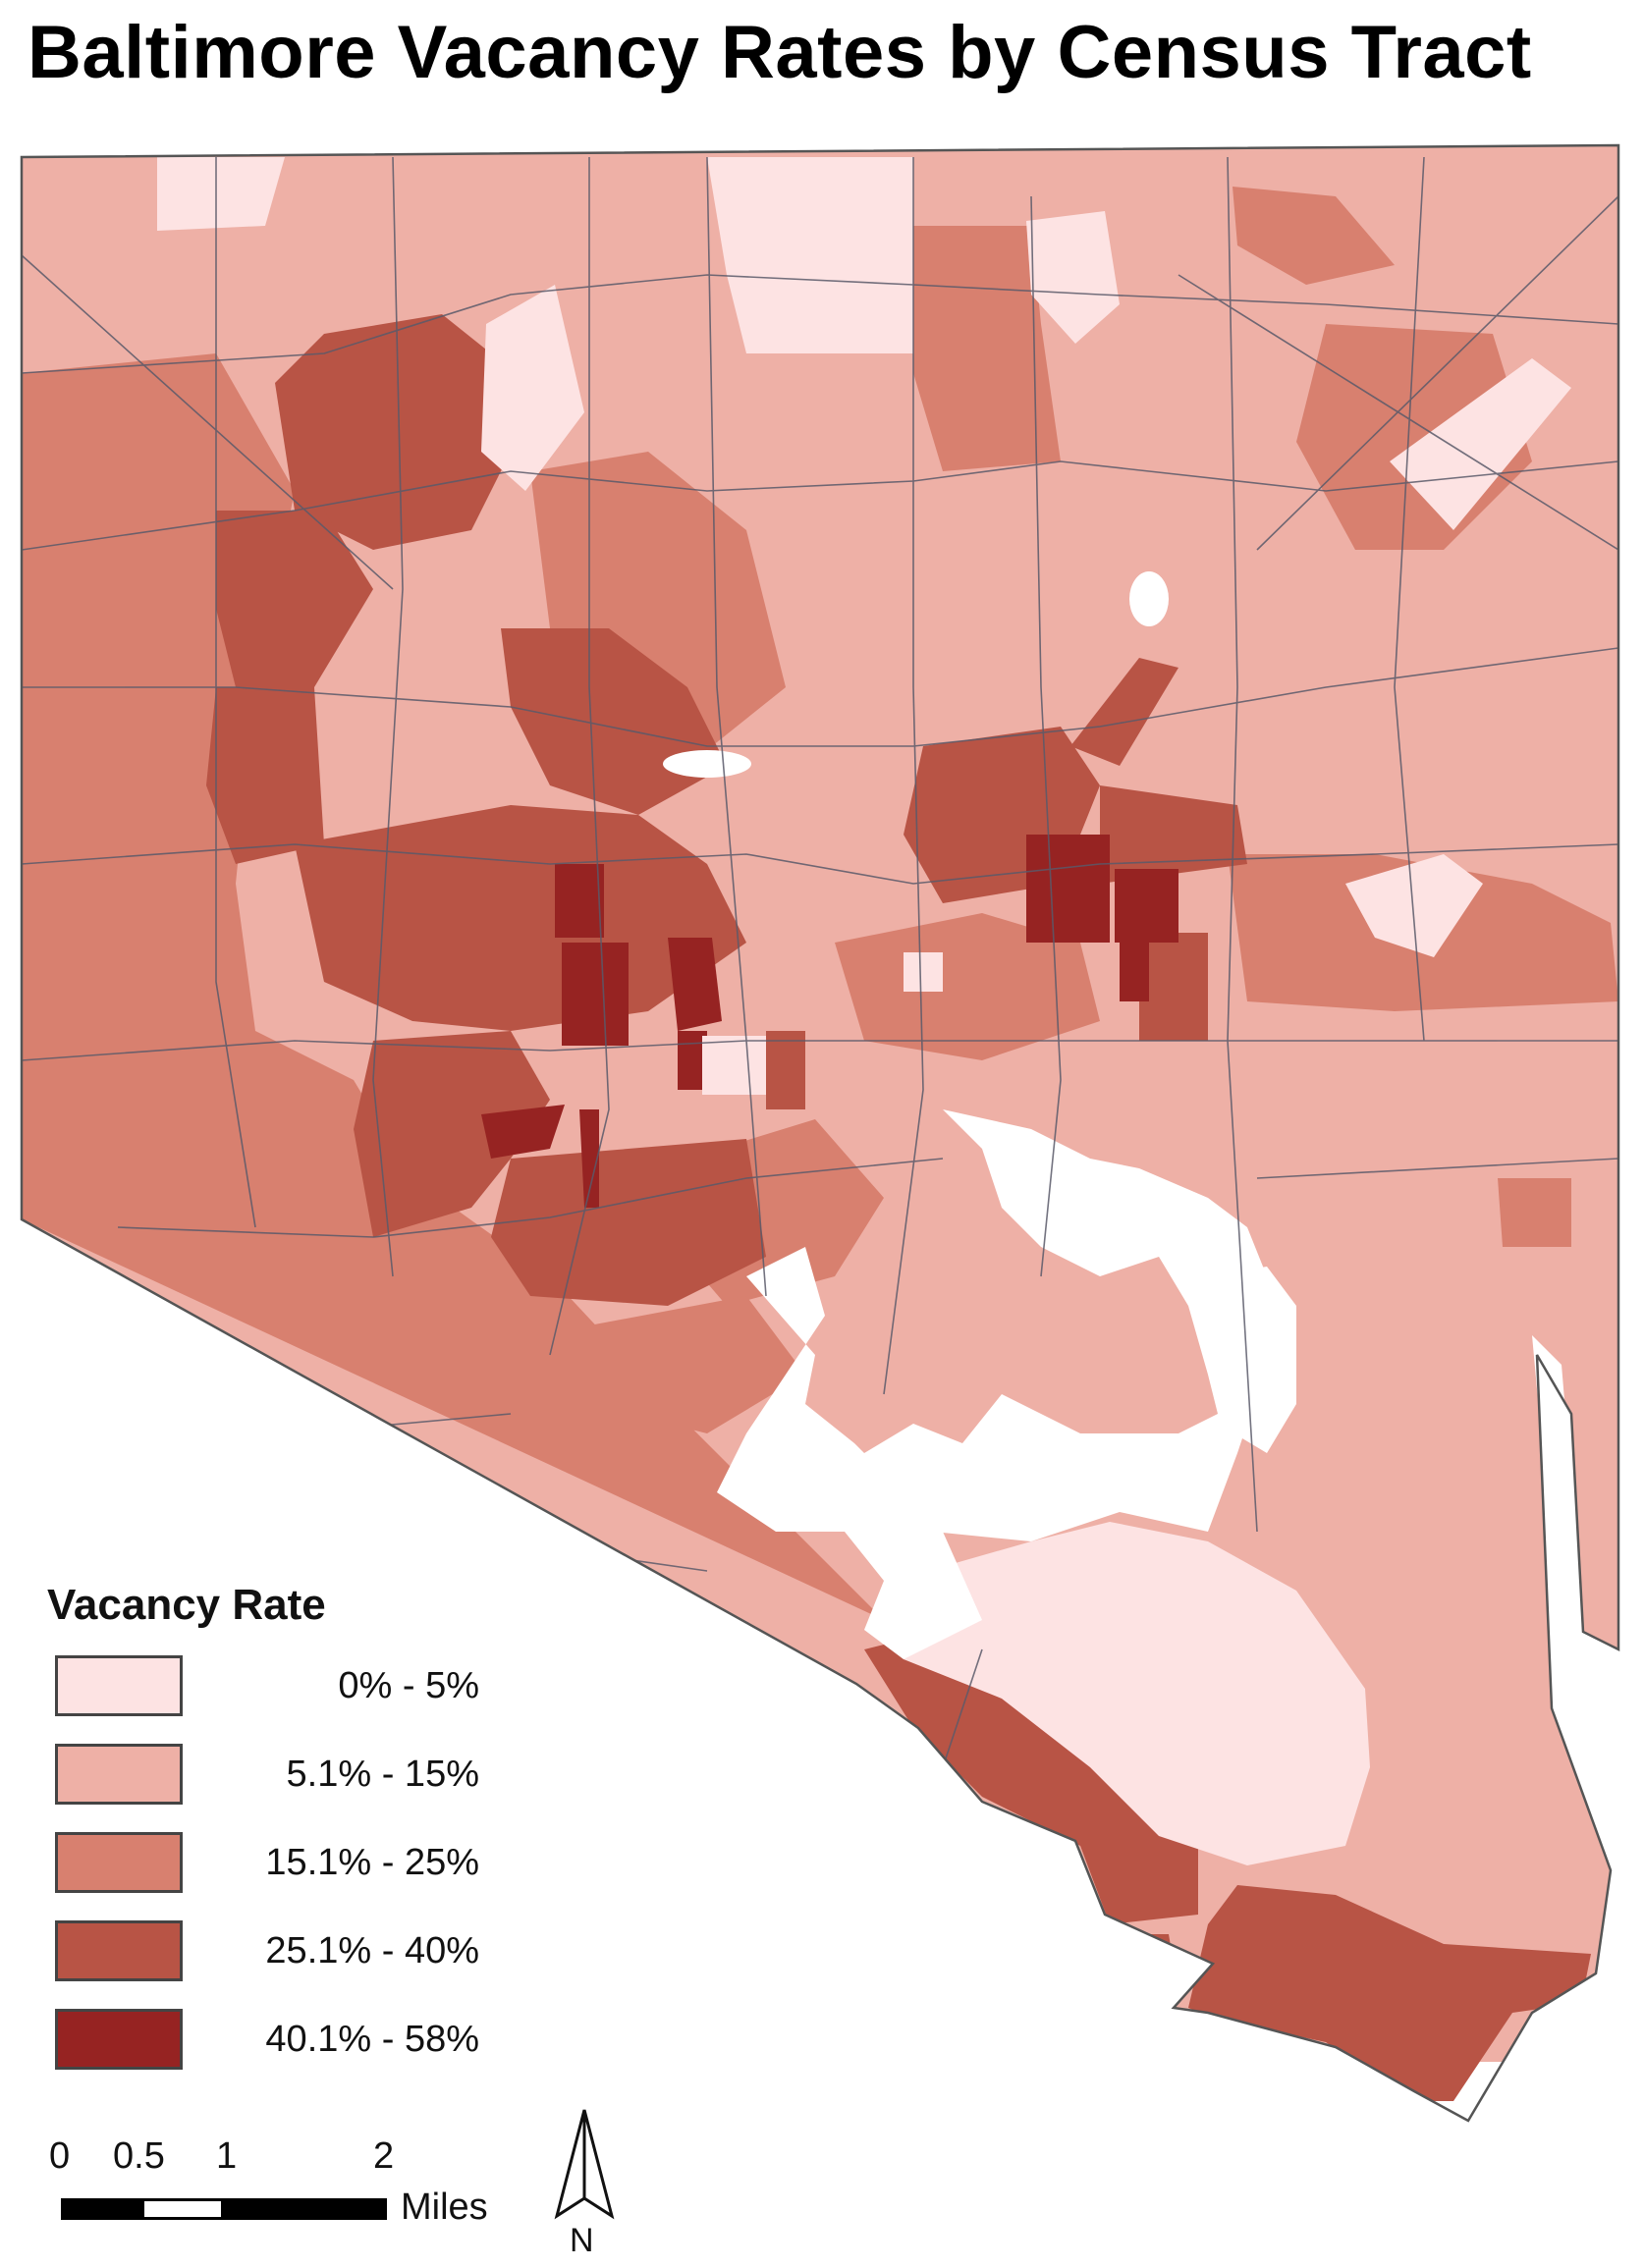  Describe the element at coordinates (139, 2156) in the screenshot. I see `scale-tick: 0.5` at that location.